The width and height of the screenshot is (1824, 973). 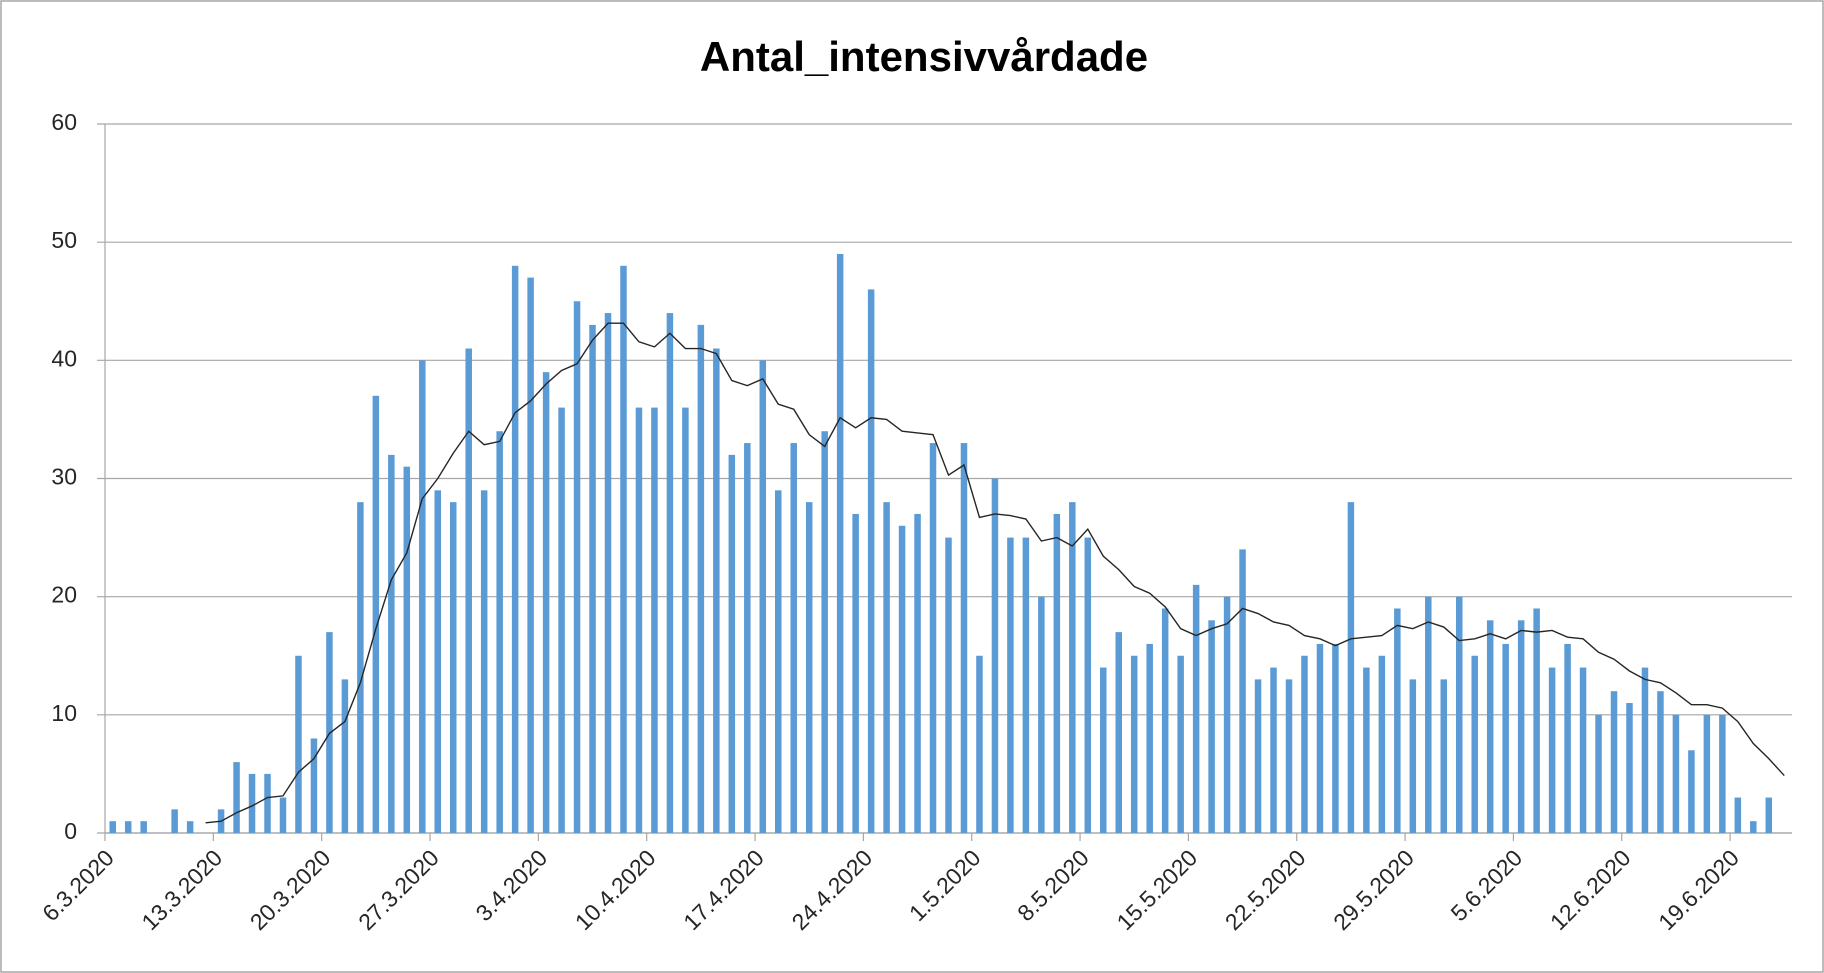 I want to click on y-tick-label: 20, so click(x=64, y=595).